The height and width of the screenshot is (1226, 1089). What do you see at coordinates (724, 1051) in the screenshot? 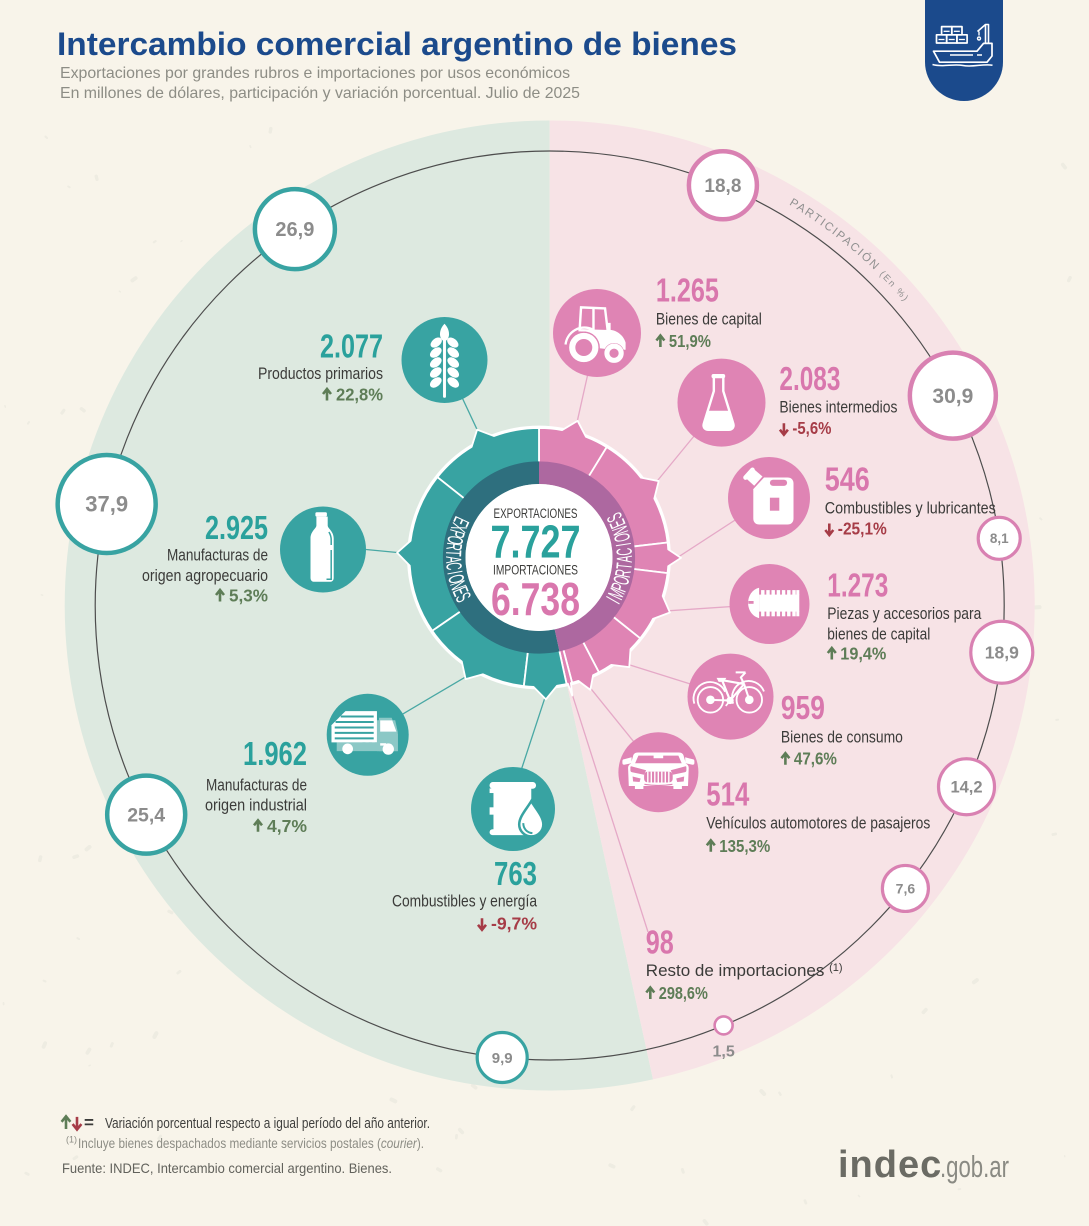
I see `svg-text: 1,5` at bounding box center [724, 1051].